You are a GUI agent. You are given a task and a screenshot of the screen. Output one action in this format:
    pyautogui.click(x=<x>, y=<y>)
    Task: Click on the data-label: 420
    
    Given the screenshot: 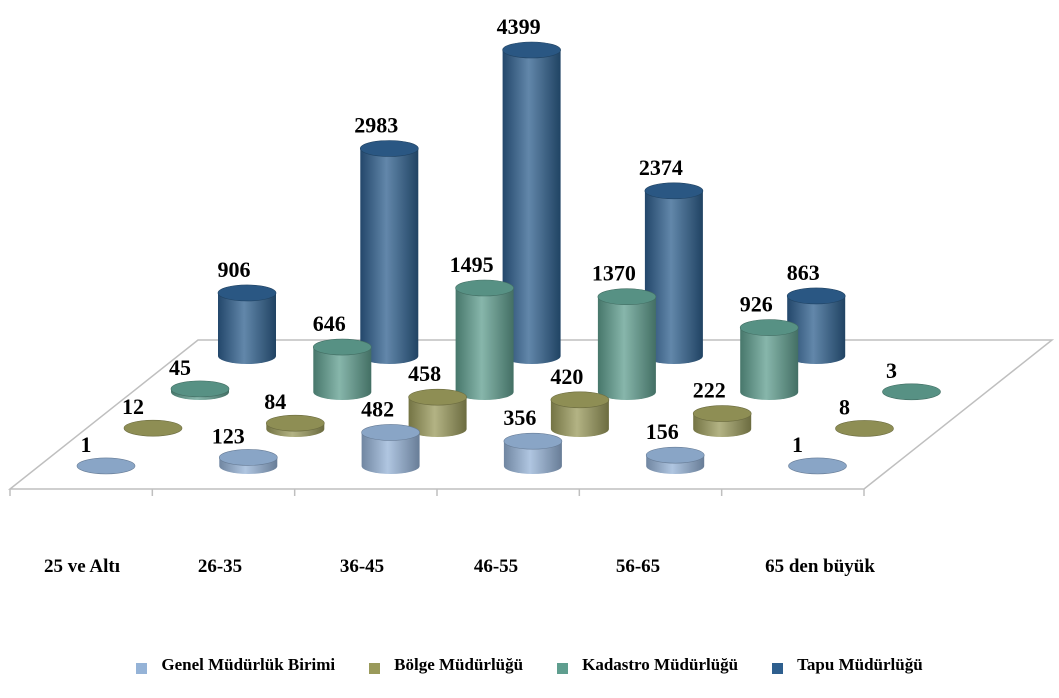 What is the action you would take?
    pyautogui.click(x=566, y=376)
    